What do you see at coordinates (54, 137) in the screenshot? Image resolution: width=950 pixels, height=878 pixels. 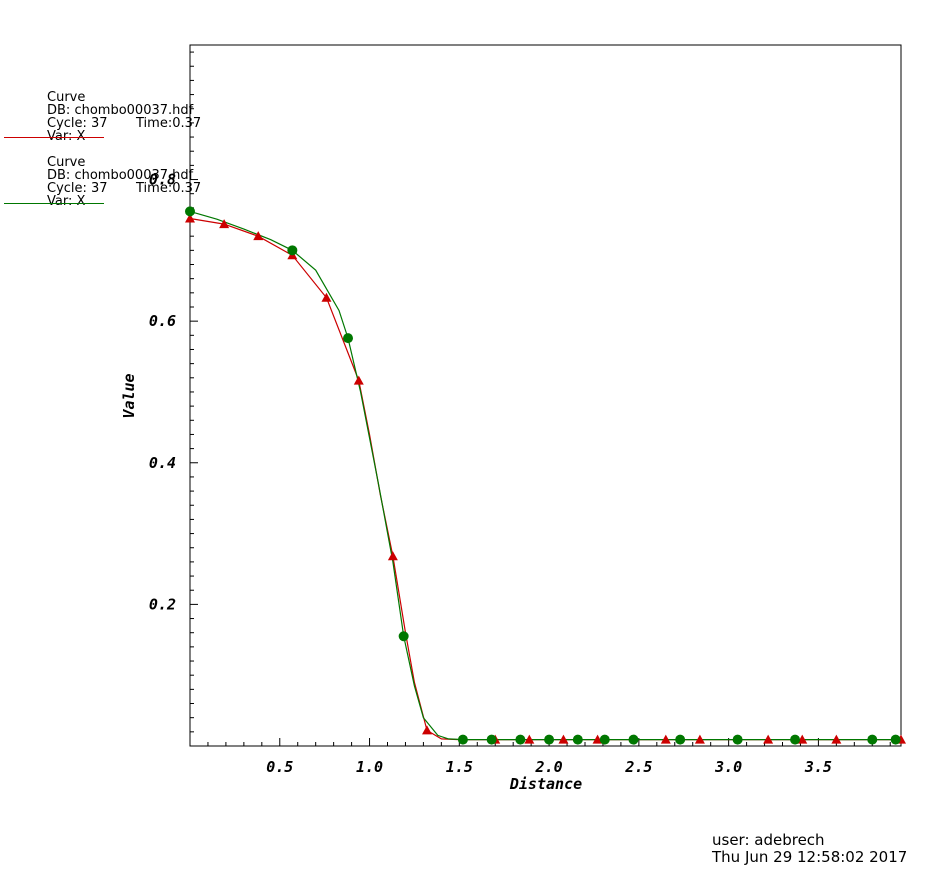 I see `legend-line-red` at bounding box center [54, 137].